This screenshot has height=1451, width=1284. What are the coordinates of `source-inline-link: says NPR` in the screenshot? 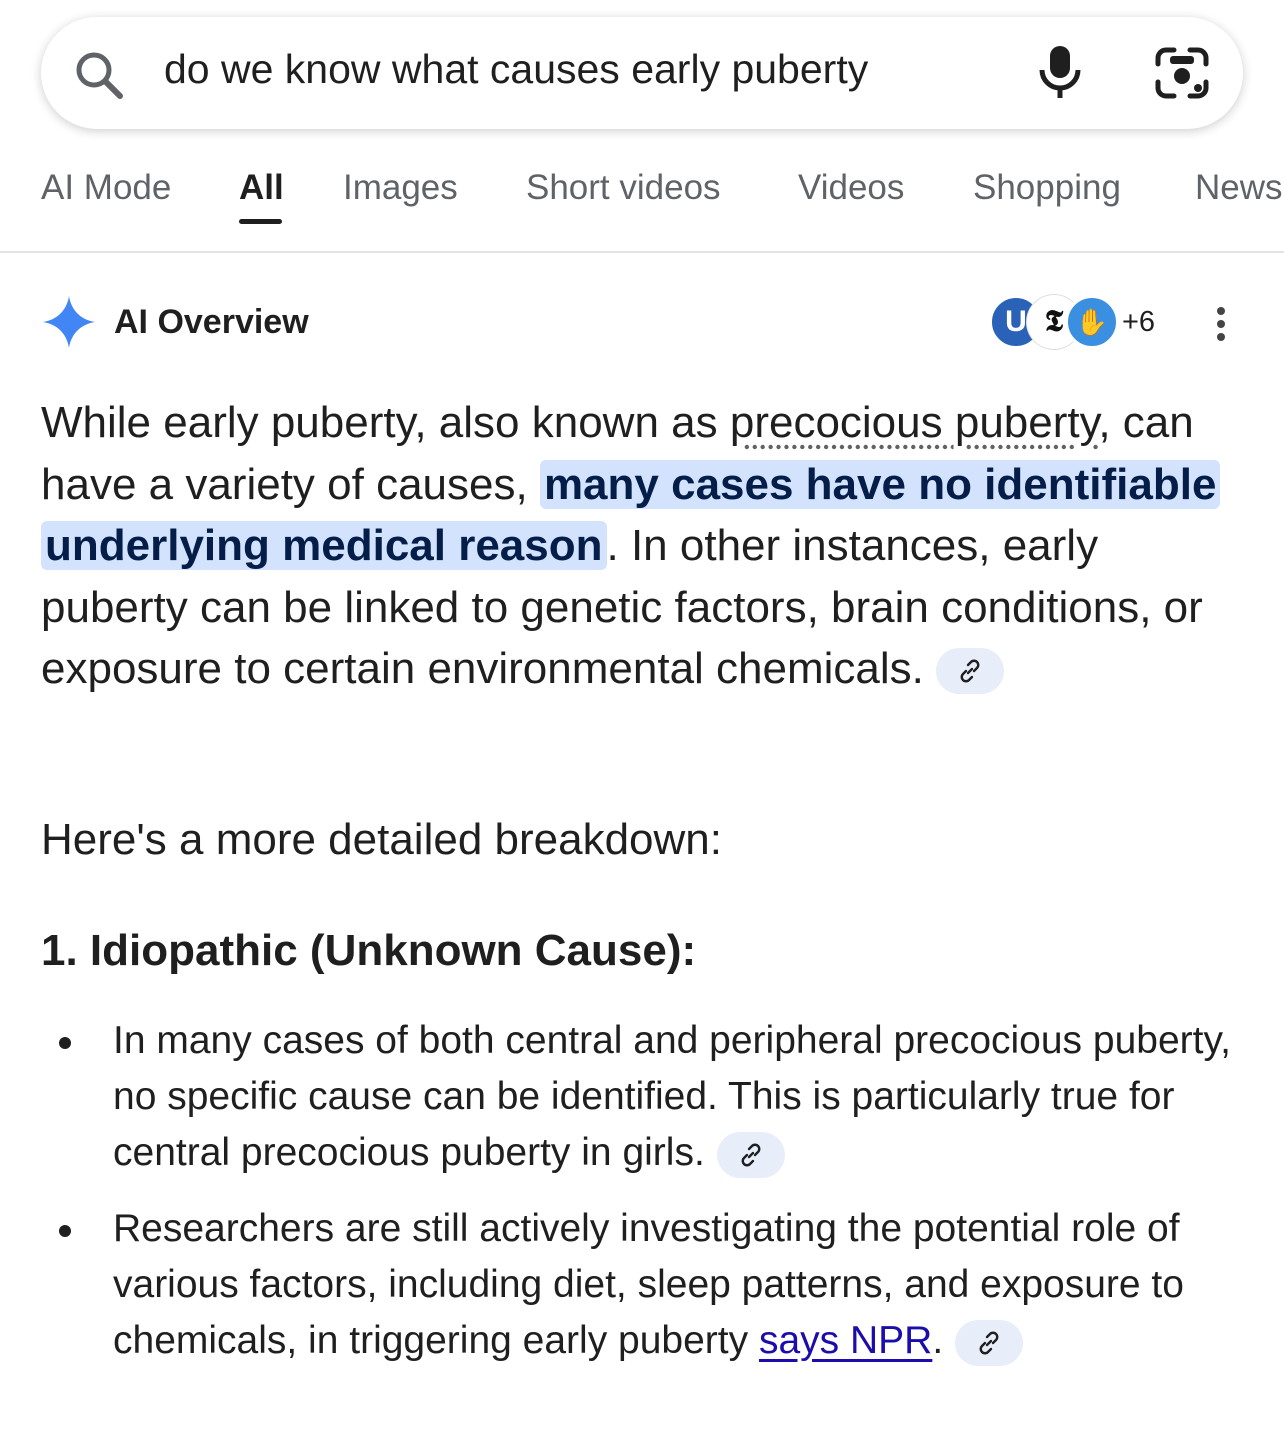 It's located at (845, 1340).